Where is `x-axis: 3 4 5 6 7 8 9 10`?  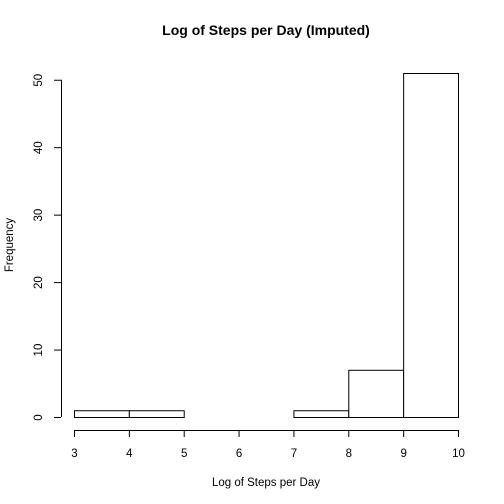
x-axis: 3 4 5 6 7 8 9 10 is located at coordinates (268, 445).